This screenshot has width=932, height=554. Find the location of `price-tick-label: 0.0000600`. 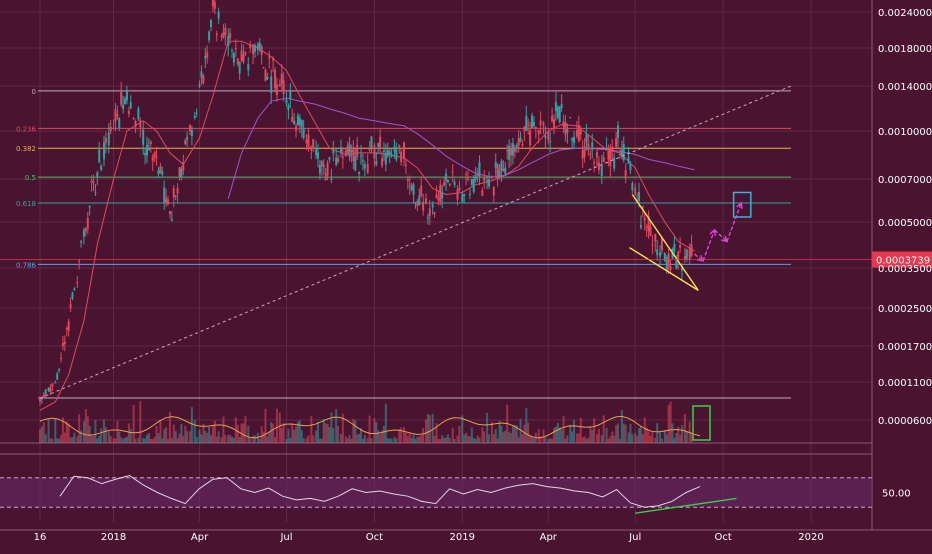

price-tick-label: 0.0000600 is located at coordinates (905, 421).